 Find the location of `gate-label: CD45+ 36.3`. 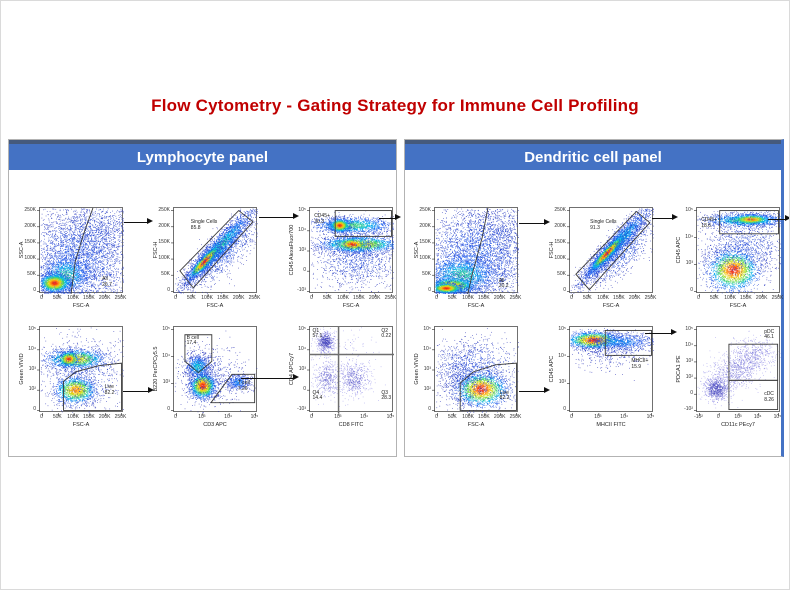

gate-label: CD45+ 36.3 is located at coordinates (322, 219).